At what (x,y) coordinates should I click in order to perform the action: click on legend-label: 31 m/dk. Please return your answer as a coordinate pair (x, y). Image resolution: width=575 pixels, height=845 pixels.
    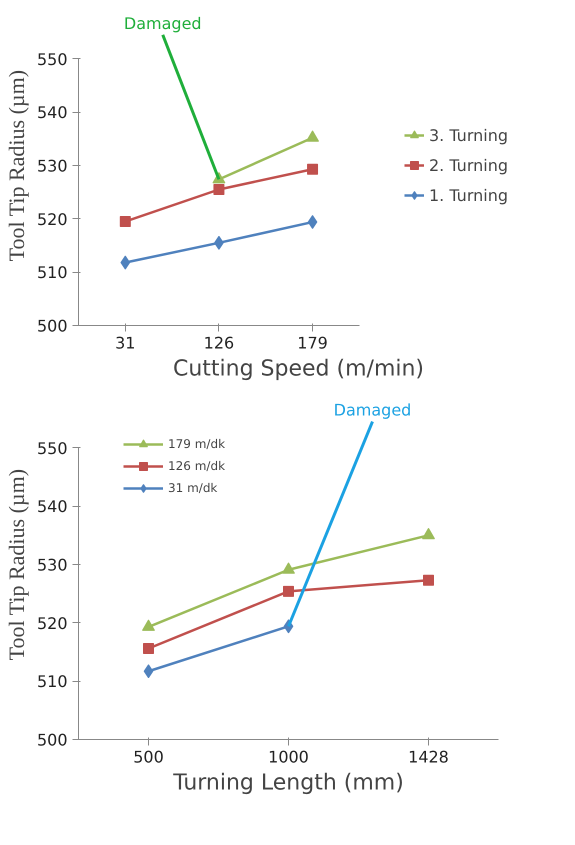
    Looking at the image, I should click on (193, 488).